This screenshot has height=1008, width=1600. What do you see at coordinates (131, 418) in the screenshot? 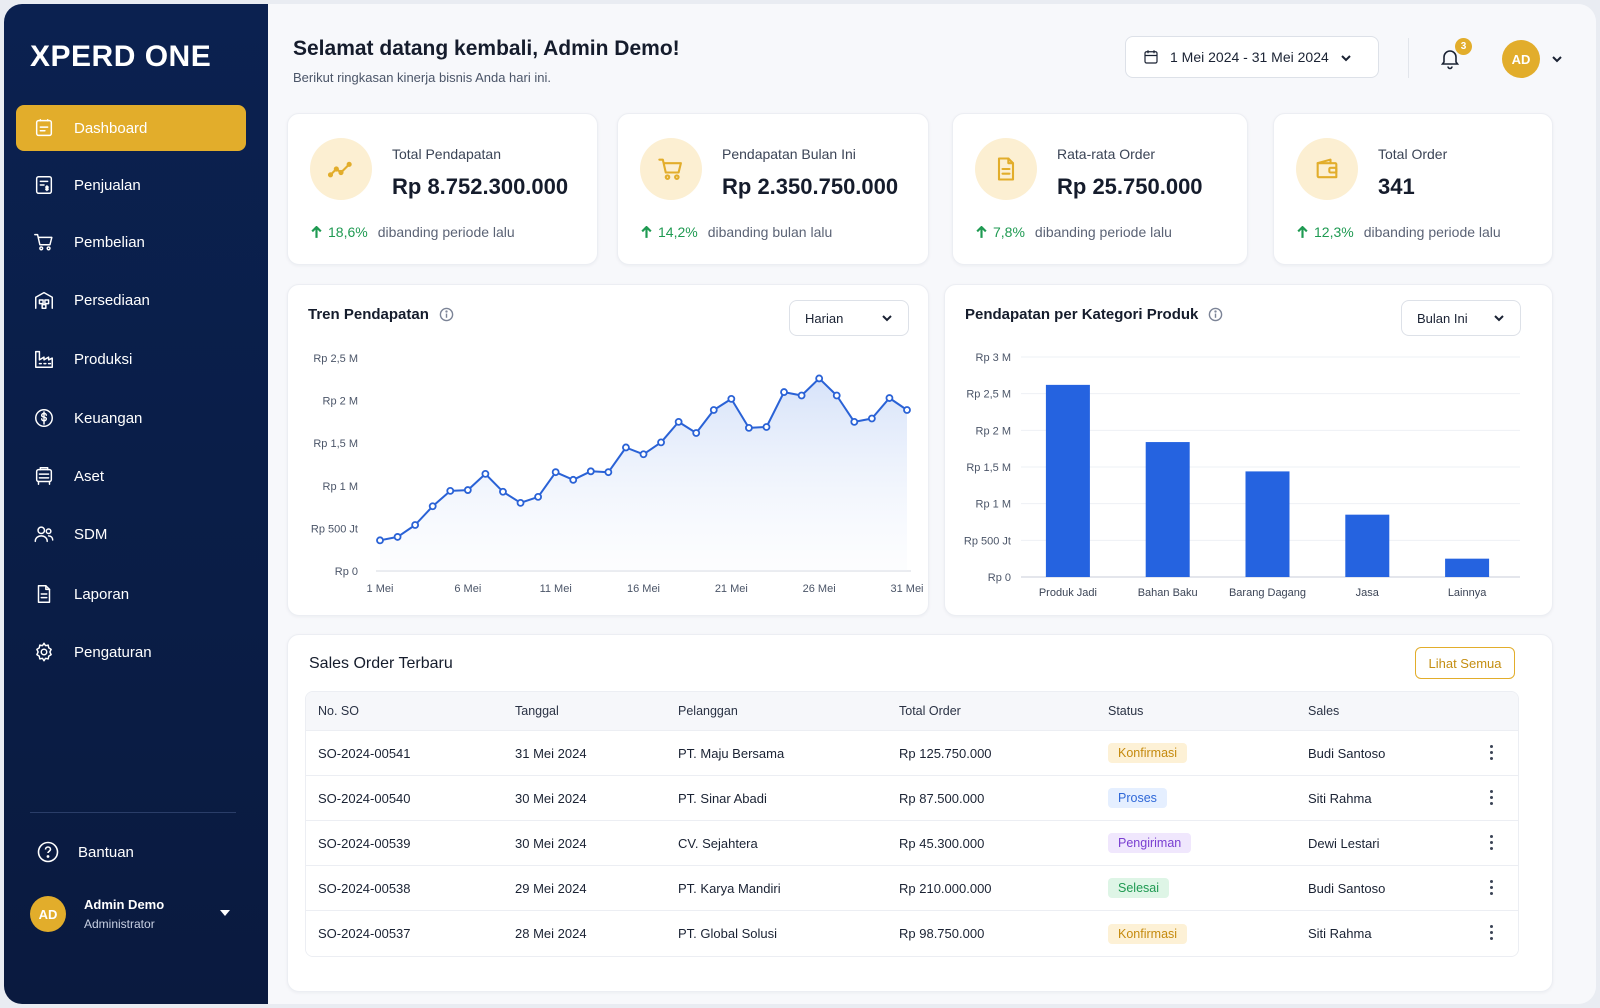
I see `sidebar-item-keuangan: Keuangan` at bounding box center [131, 418].